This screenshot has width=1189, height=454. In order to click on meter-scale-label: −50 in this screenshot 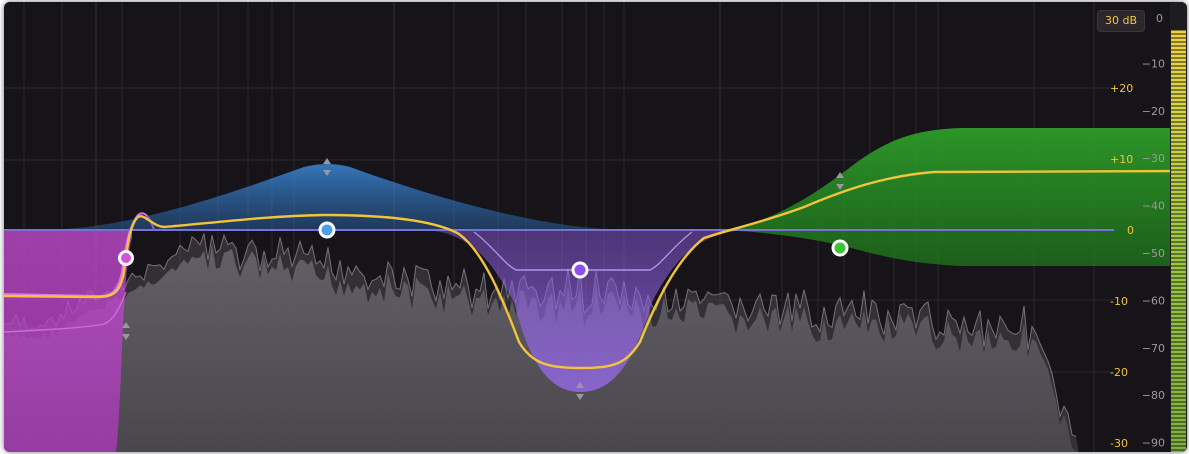, I will do `click(1153, 253)`.